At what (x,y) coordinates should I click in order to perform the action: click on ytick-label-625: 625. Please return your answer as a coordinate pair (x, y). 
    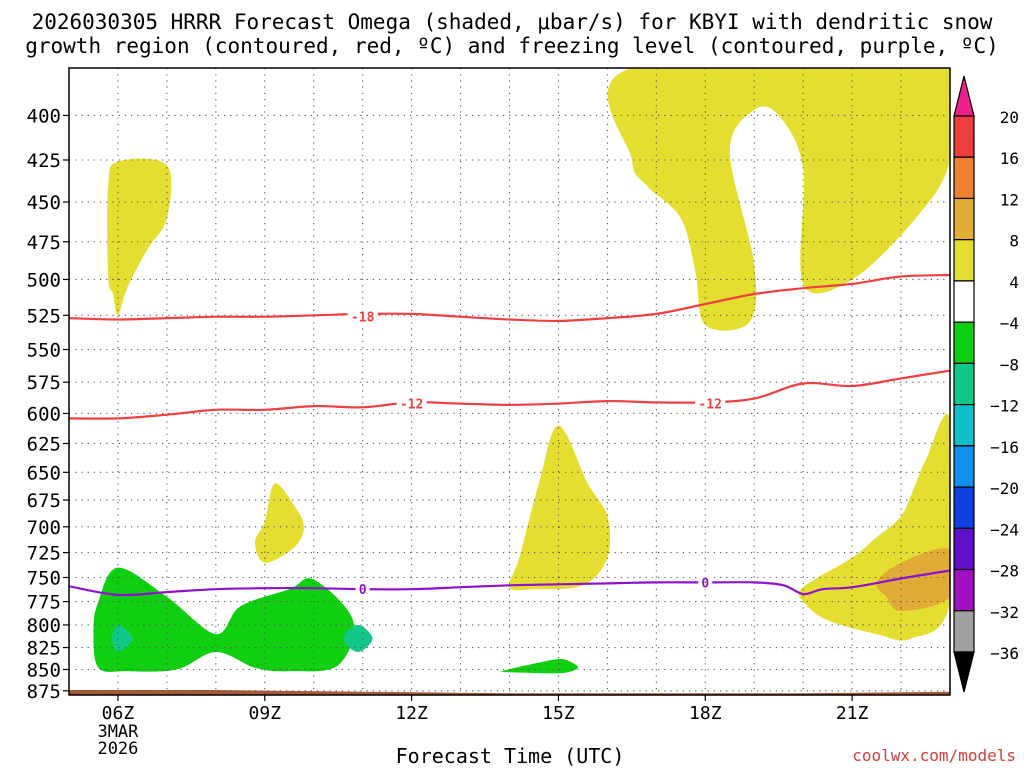
    Looking at the image, I should click on (44, 444).